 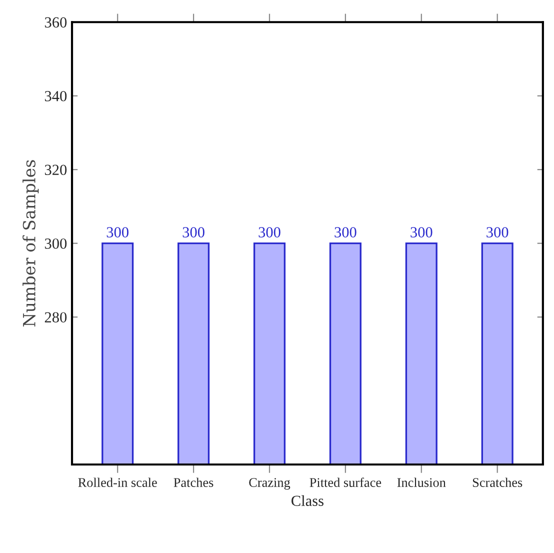 I want to click on y-axis-title: Number of Samples, so click(x=30, y=243).